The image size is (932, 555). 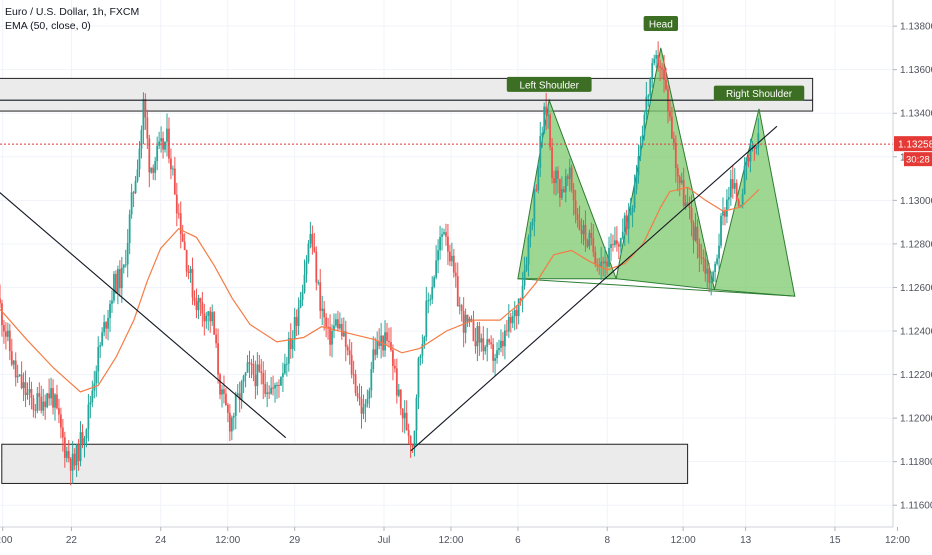 What do you see at coordinates (72, 12) in the screenshot?
I see `legend-symbol: Euro / U.S. Dollar, 1h, FXCM` at bounding box center [72, 12].